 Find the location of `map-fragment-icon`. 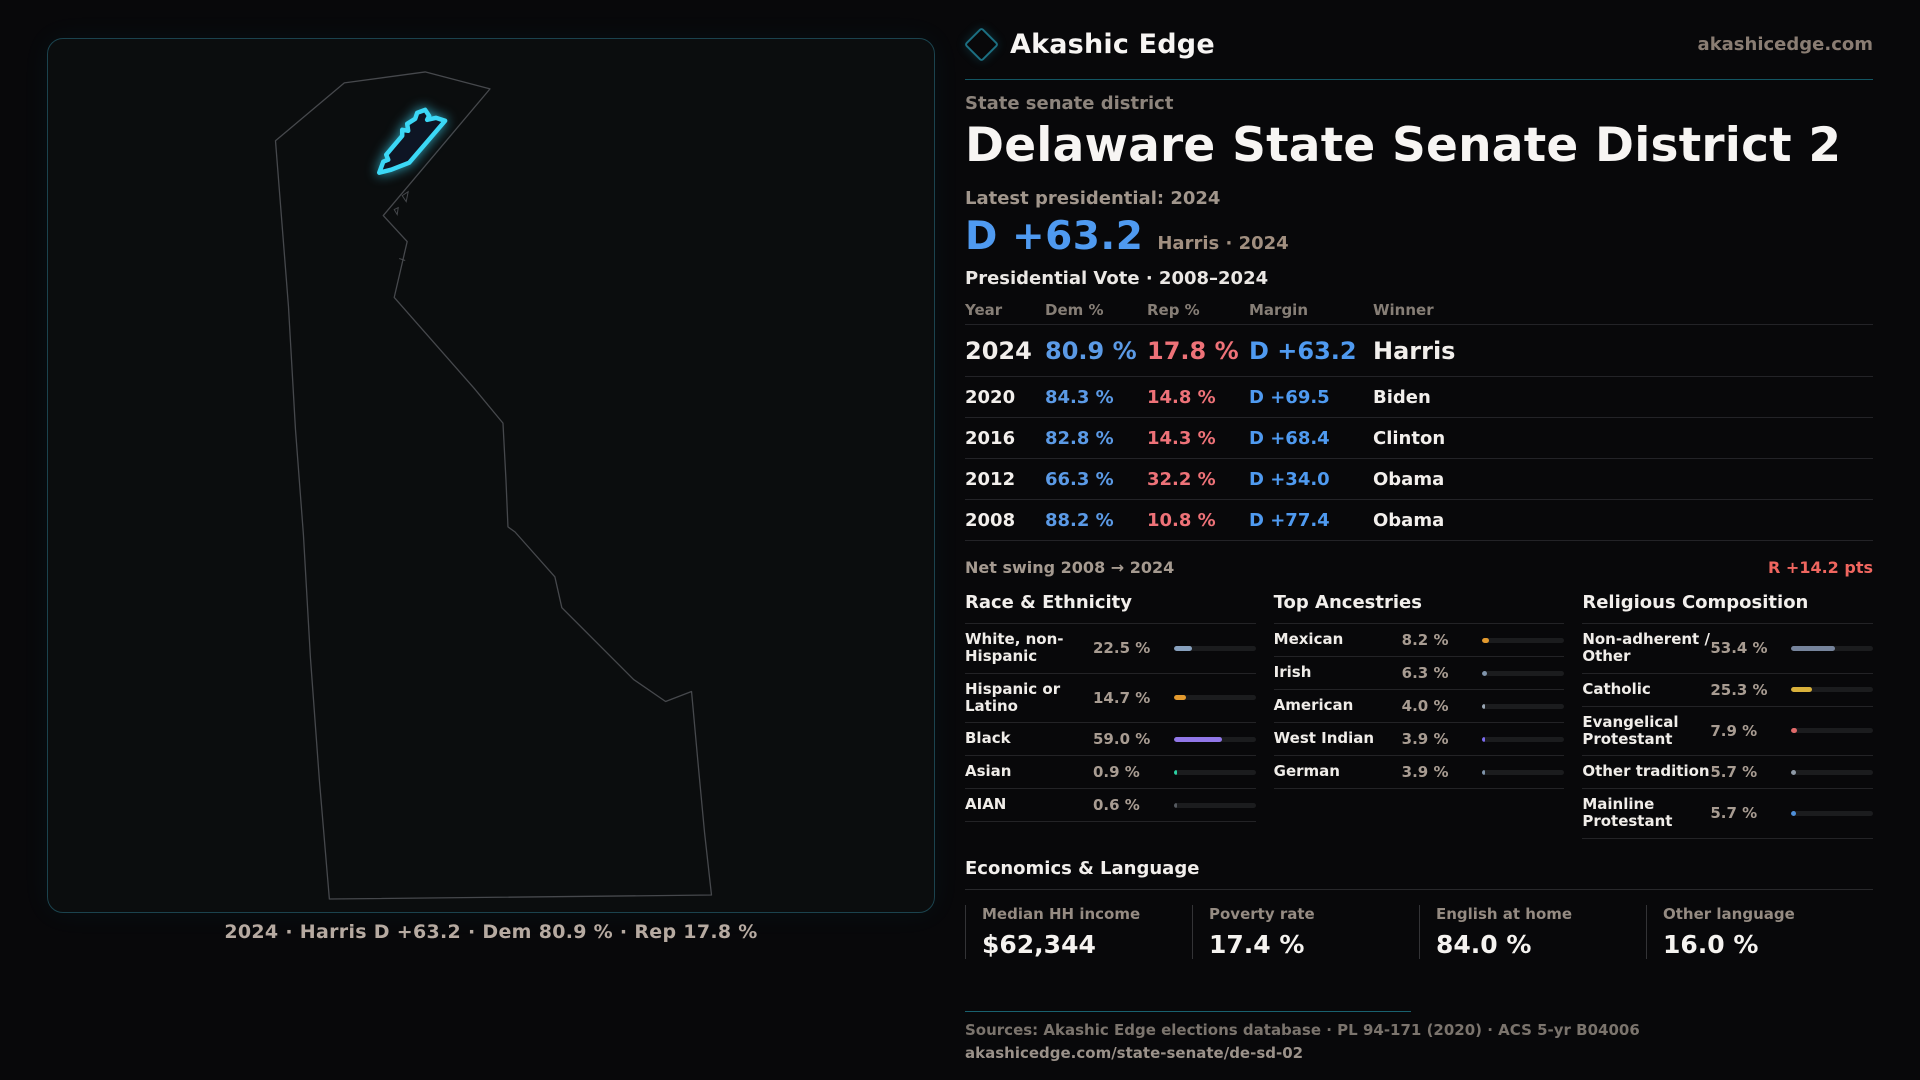

map-fragment-icon is located at coordinates (402, 259).